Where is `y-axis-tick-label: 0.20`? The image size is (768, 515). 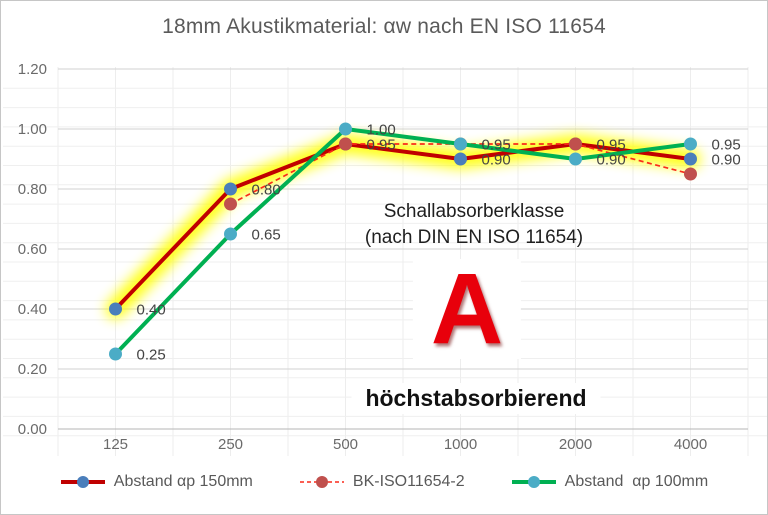 y-axis-tick-label: 0.20 is located at coordinates (32, 369).